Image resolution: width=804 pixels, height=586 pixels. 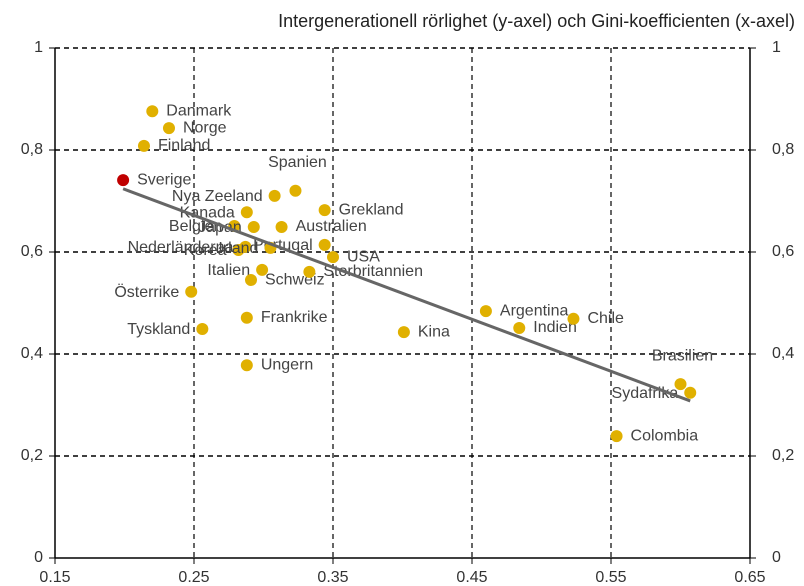 I want to click on point-label: Schweiz, so click(x=295, y=279).